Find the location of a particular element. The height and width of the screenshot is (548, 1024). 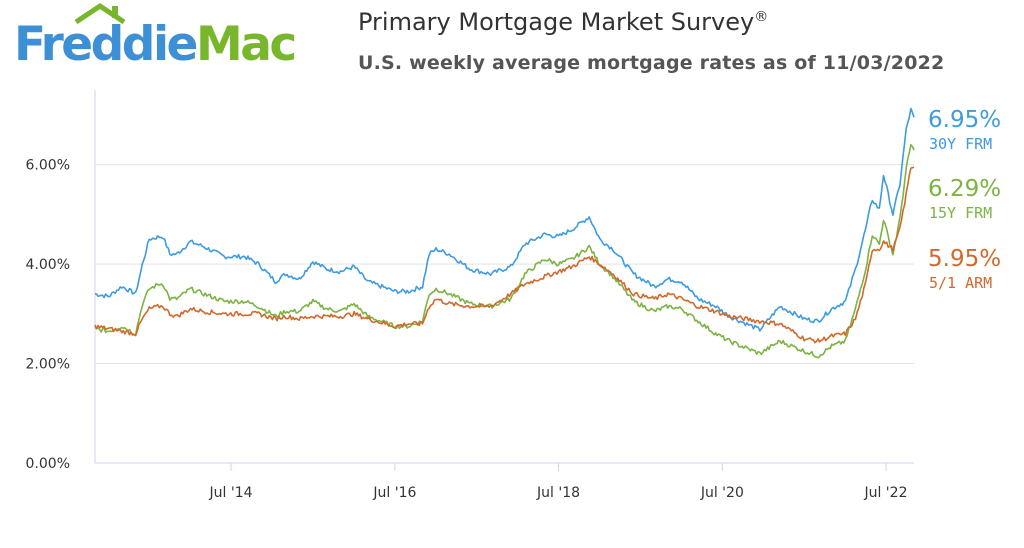

x-tick-label: Jul '14 is located at coordinates (231, 493).